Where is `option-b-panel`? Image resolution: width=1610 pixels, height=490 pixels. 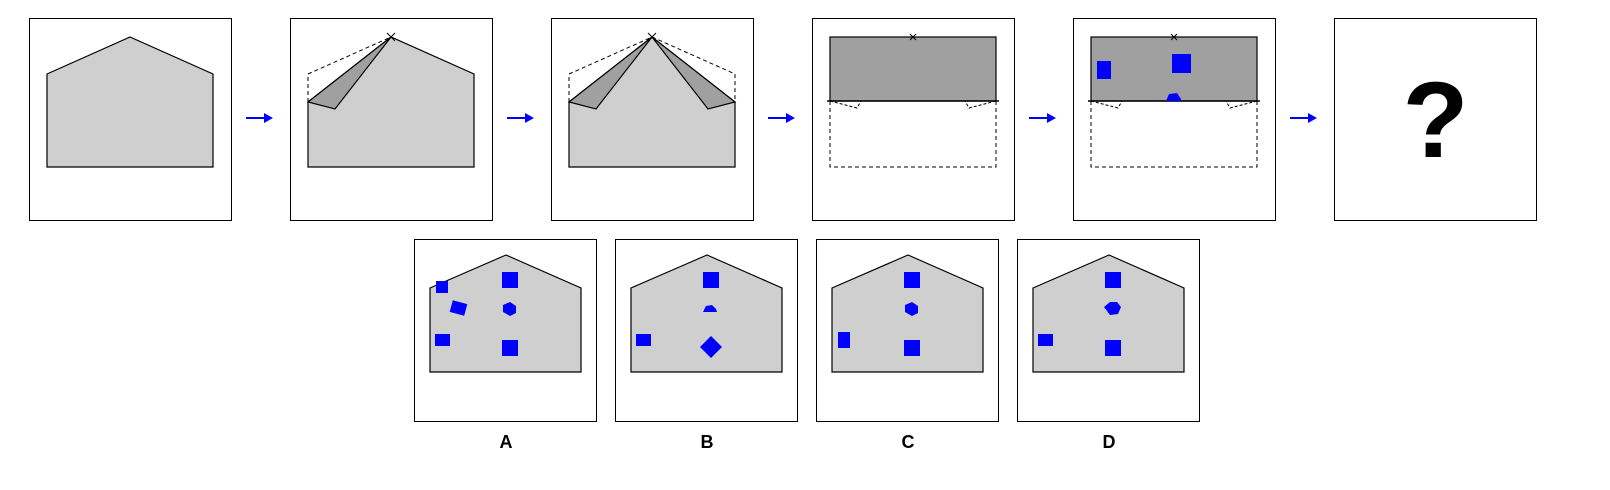 option-b-panel is located at coordinates (706, 330).